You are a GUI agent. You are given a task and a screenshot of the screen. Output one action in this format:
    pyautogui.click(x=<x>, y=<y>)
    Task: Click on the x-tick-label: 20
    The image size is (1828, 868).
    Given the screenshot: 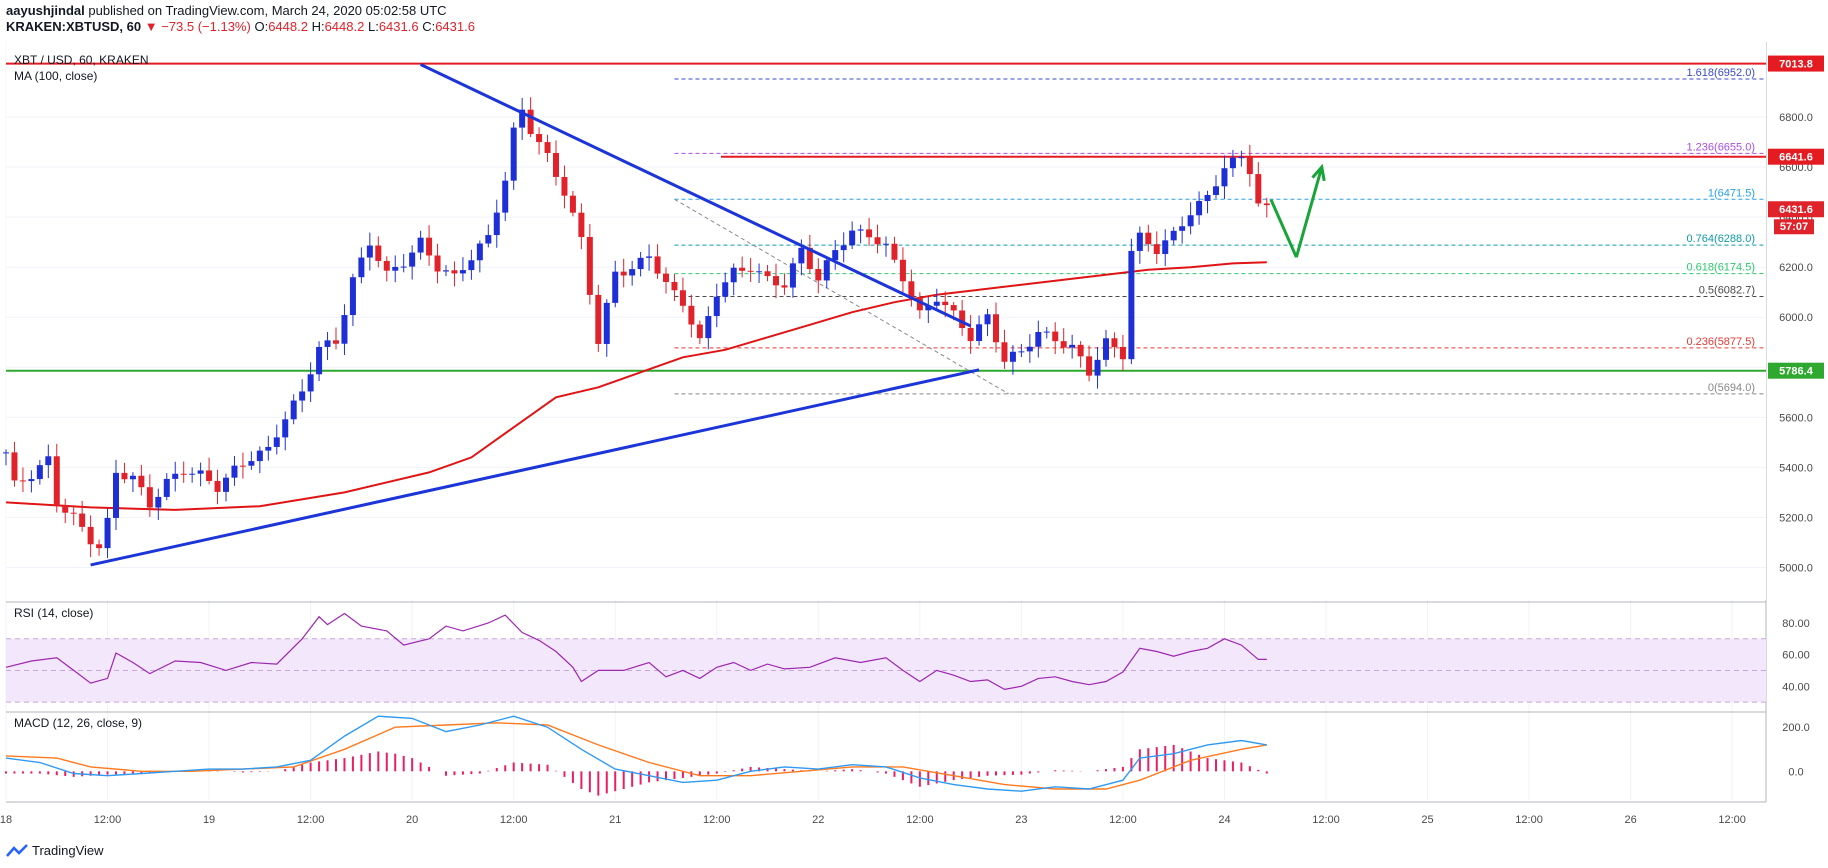 What is the action you would take?
    pyautogui.click(x=412, y=820)
    